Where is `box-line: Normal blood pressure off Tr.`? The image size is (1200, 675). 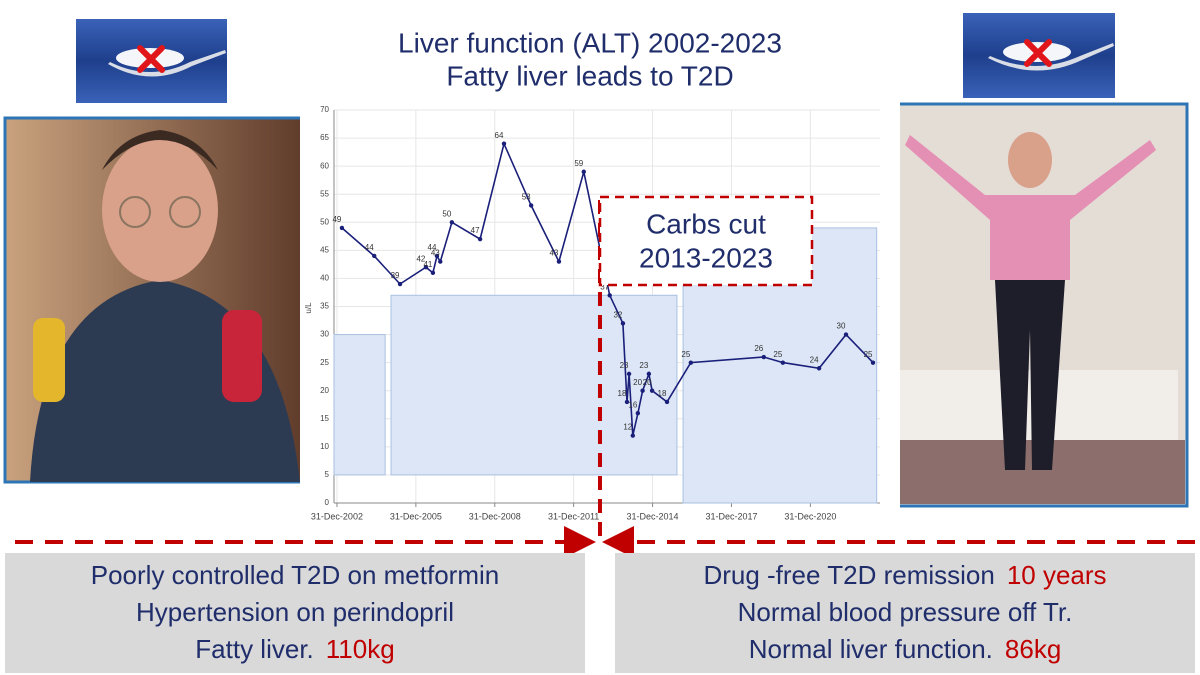 box-line: Normal blood pressure off Tr. is located at coordinates (905, 612).